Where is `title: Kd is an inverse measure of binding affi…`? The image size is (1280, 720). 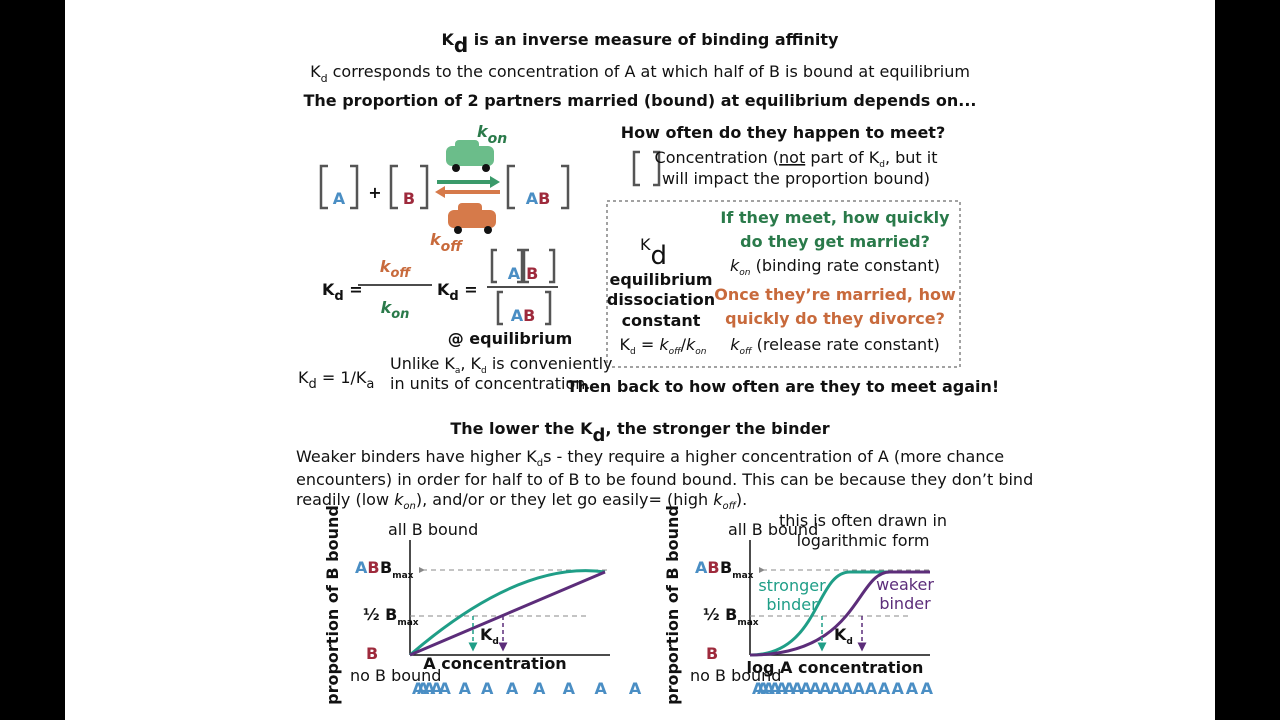 title: Kd is an inverse measure of binding affi… is located at coordinates (641, 43).